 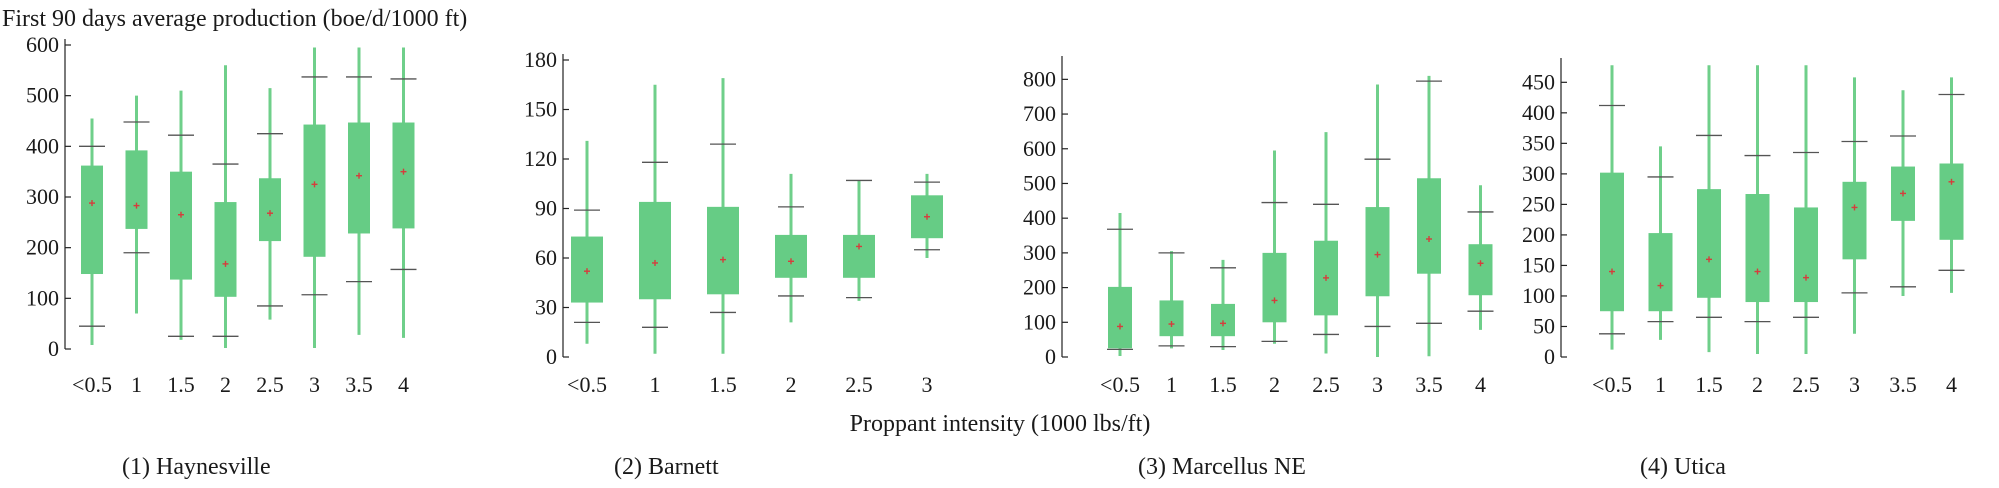 I want to click on y-tick-label: 60, so click(x=546, y=257).